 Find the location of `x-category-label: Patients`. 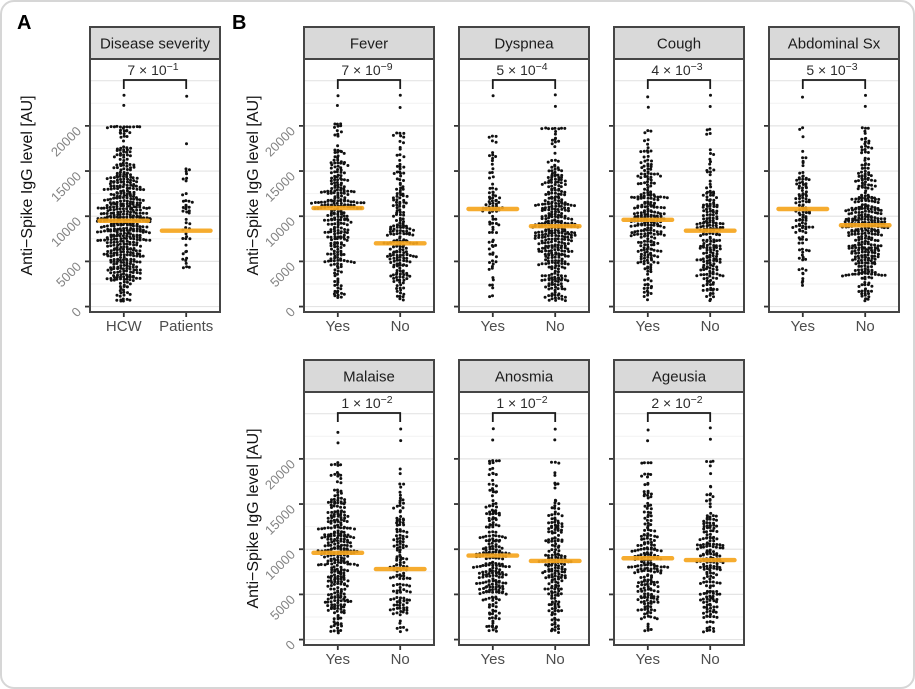

x-category-label: Patients is located at coordinates (186, 326).